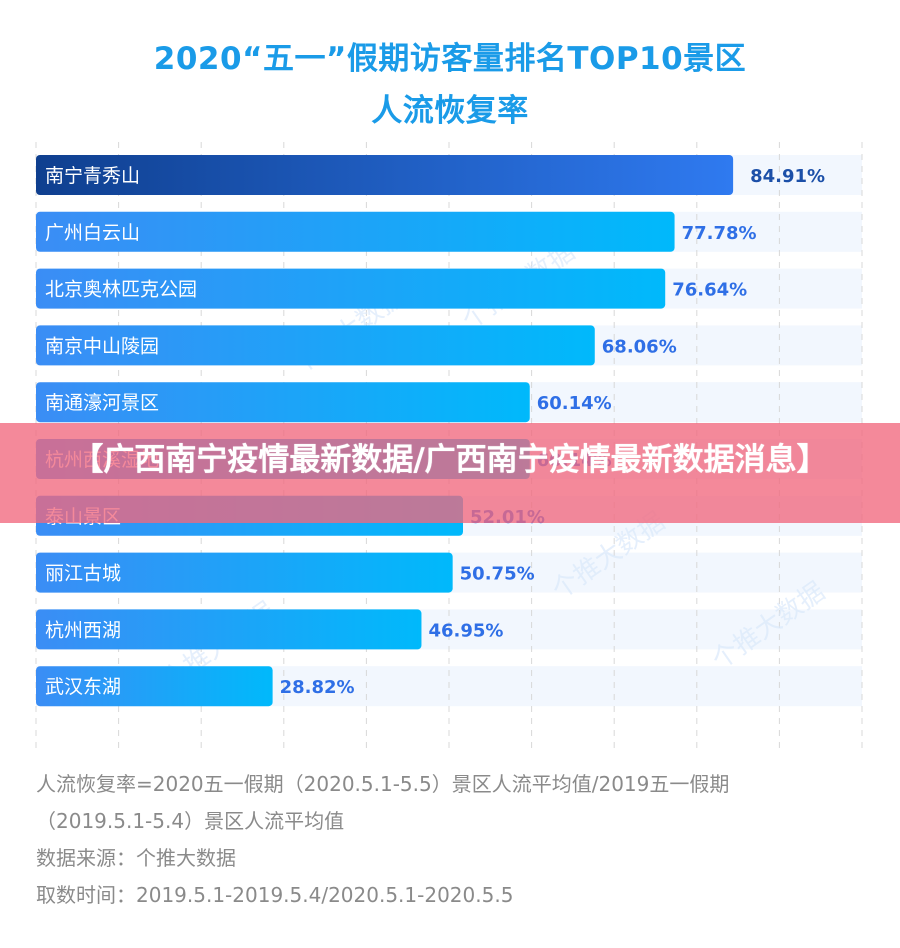  Describe the element at coordinates (450, 460) in the screenshot. I see `overlay-banner-text: 【广西南宁疫情最新数据/广西南宁疫情最新数据消息】` at that location.